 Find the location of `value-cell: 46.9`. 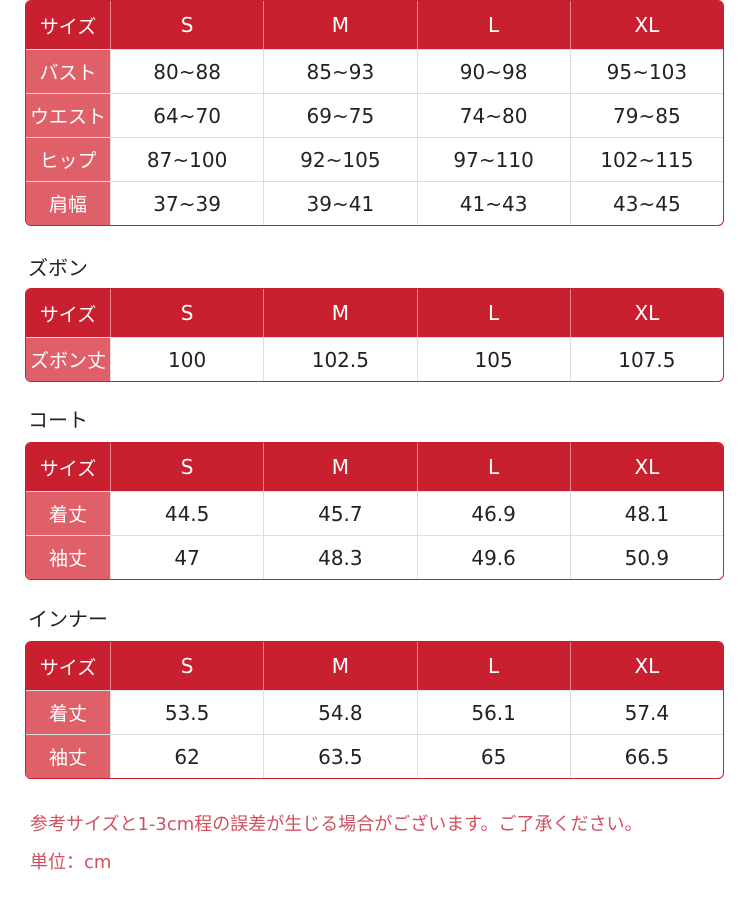

value-cell: 46.9 is located at coordinates (493, 513).